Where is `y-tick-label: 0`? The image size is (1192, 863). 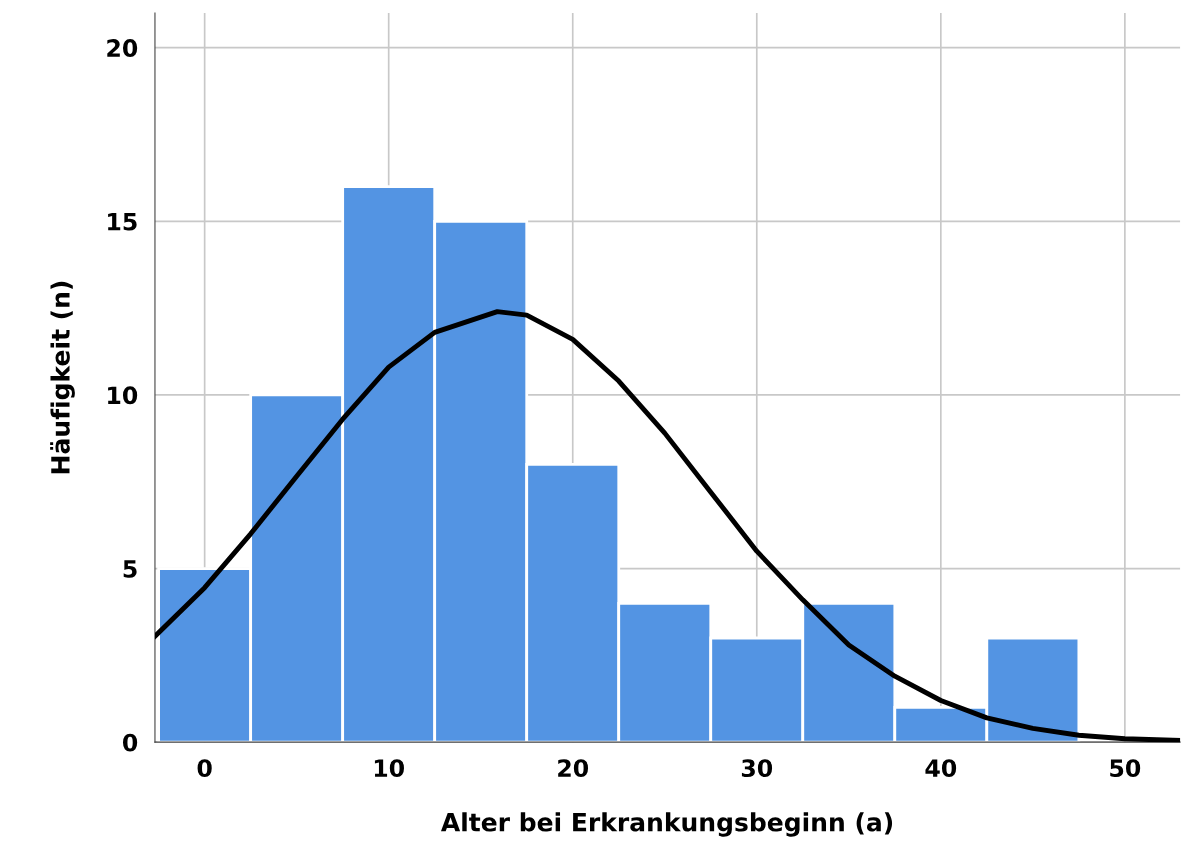
y-tick-label: 0 is located at coordinates (130, 742).